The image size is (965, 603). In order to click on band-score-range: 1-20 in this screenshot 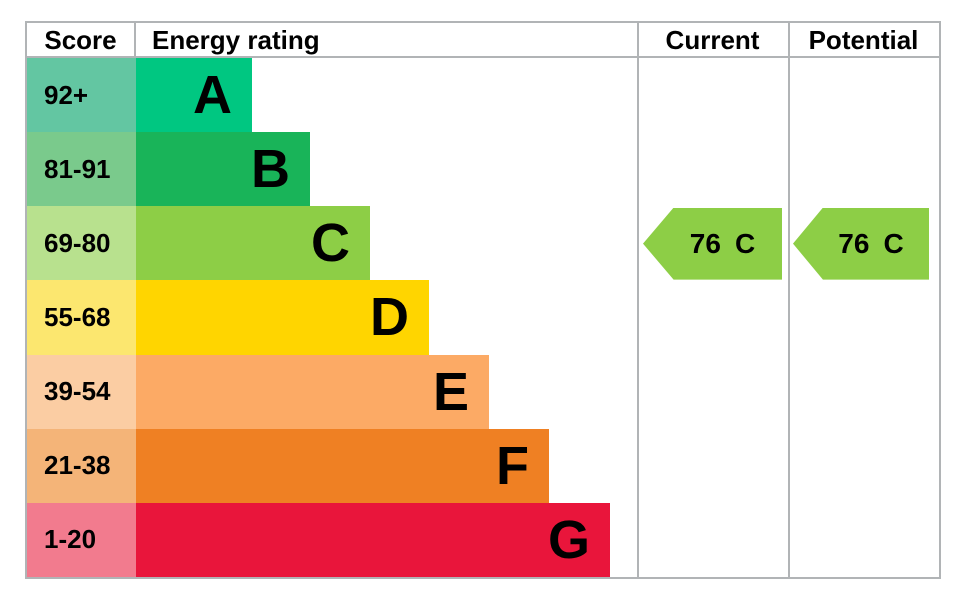, I will do `click(81, 539)`.